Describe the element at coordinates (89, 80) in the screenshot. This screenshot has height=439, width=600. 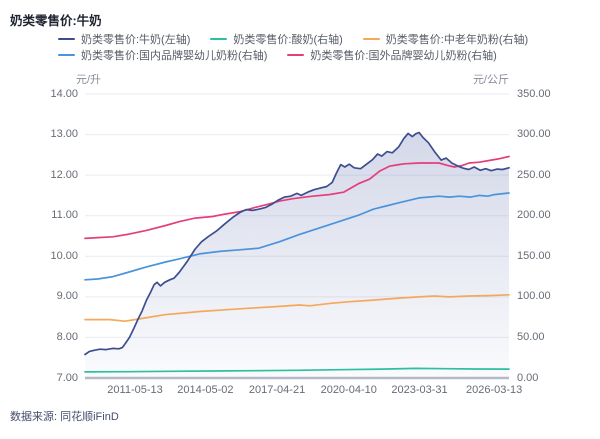
I see `left-axis-unit: 元/升` at that location.